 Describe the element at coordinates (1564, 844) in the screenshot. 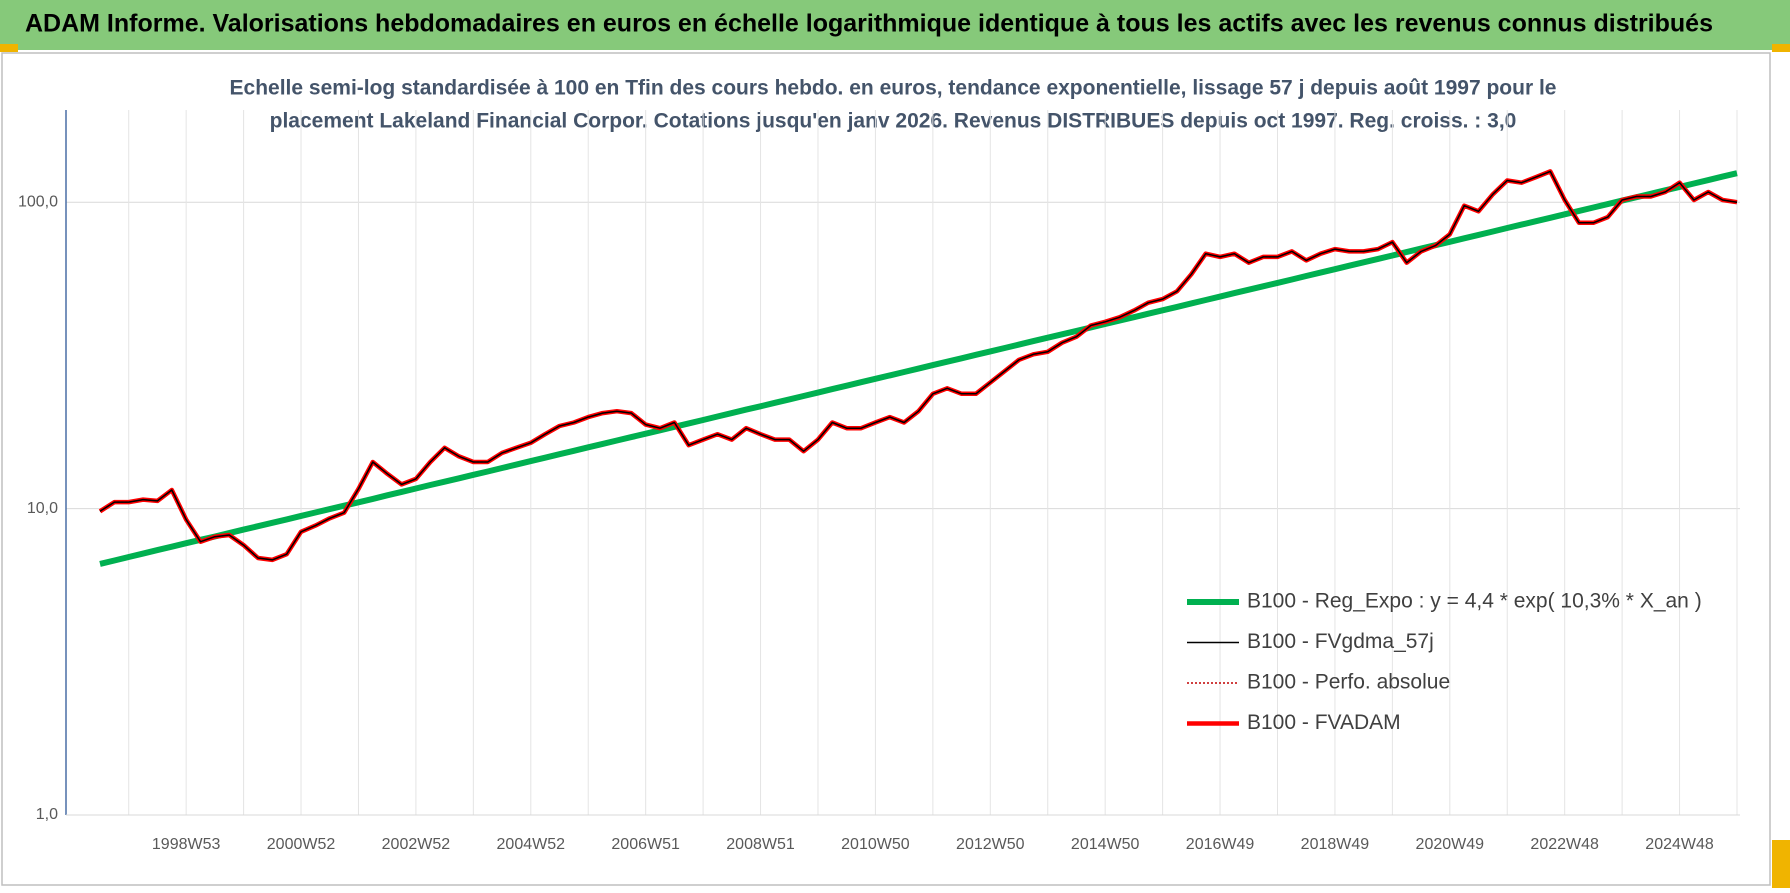

I see `x-tick-label: 2022W48` at that location.